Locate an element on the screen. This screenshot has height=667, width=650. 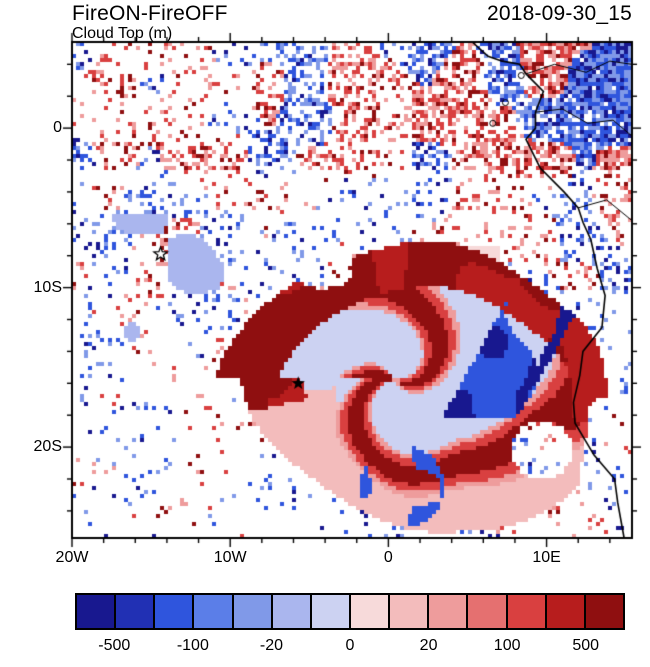
colorbar-labels: -500 -100 -20 0 20 100 500 is located at coordinates (350, 647).